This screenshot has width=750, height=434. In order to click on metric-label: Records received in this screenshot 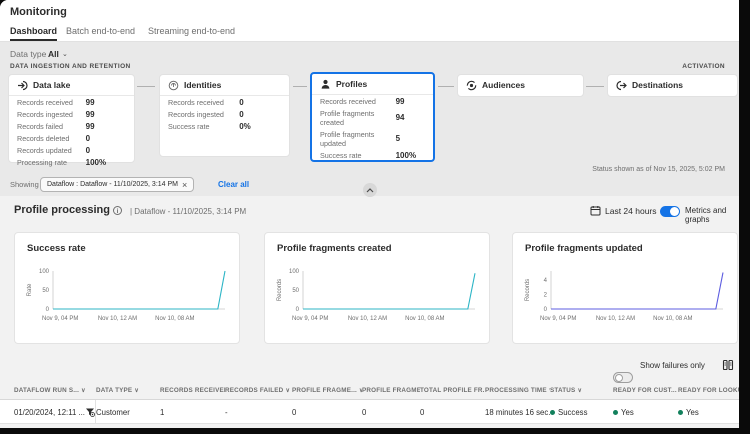, I will do `click(348, 101)`.